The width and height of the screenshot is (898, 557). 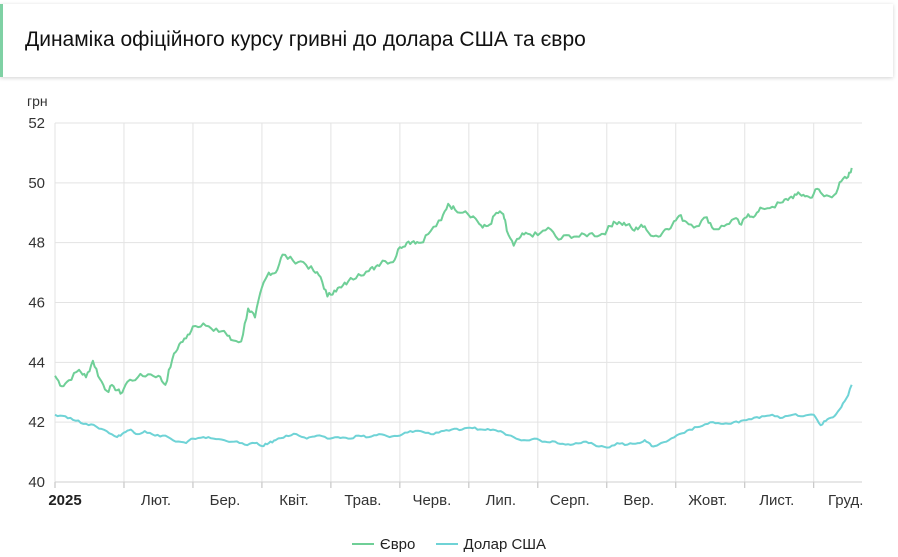 What do you see at coordinates (501, 500) in the screenshot?
I see `x-tick-label: Лип.` at bounding box center [501, 500].